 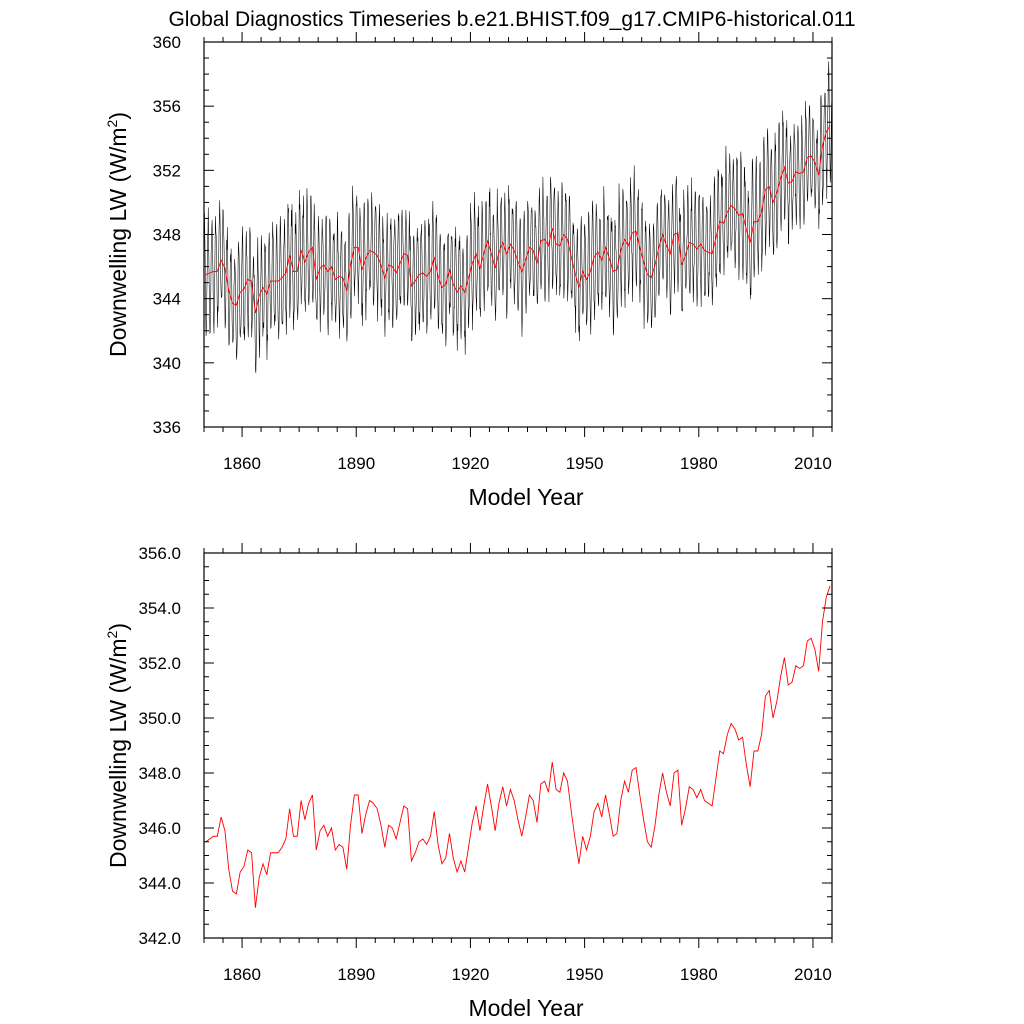 I want to click on y-tick-label: 360, so click(x=167, y=42).